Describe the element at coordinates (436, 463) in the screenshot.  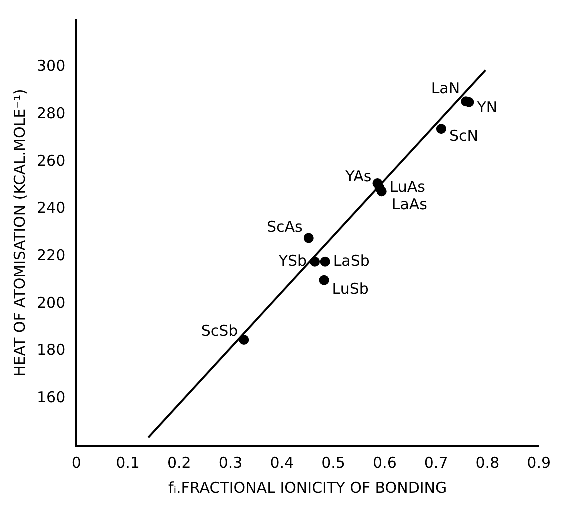
I see `x-tick-label: 0.7` at that location.